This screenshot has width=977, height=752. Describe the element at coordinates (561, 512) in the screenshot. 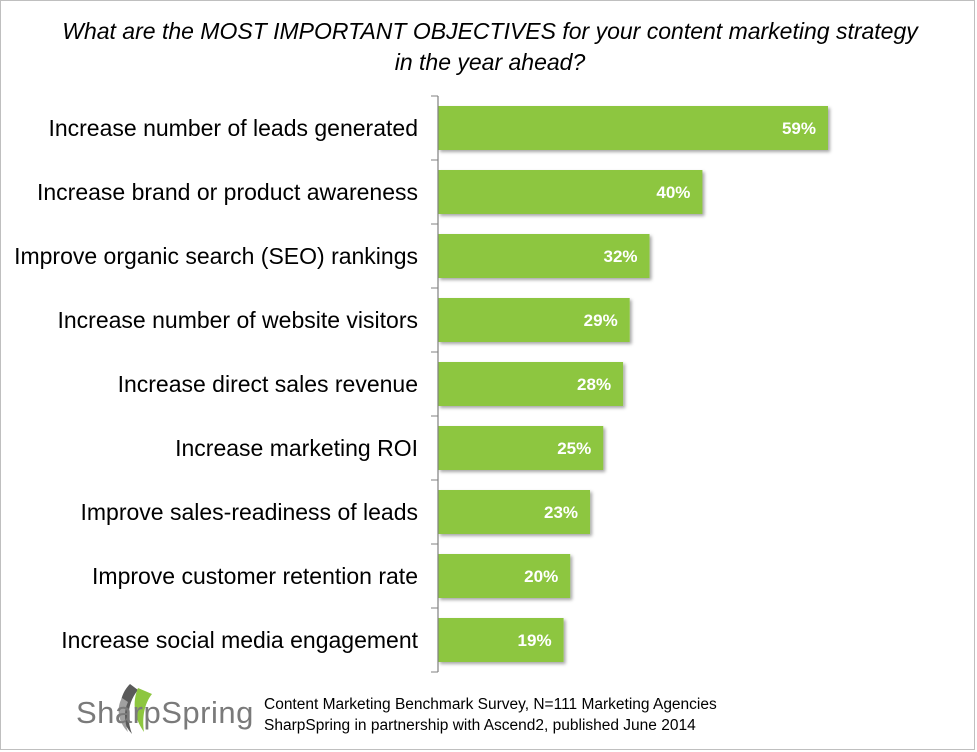

I see `value-label-7: 23%` at that location.